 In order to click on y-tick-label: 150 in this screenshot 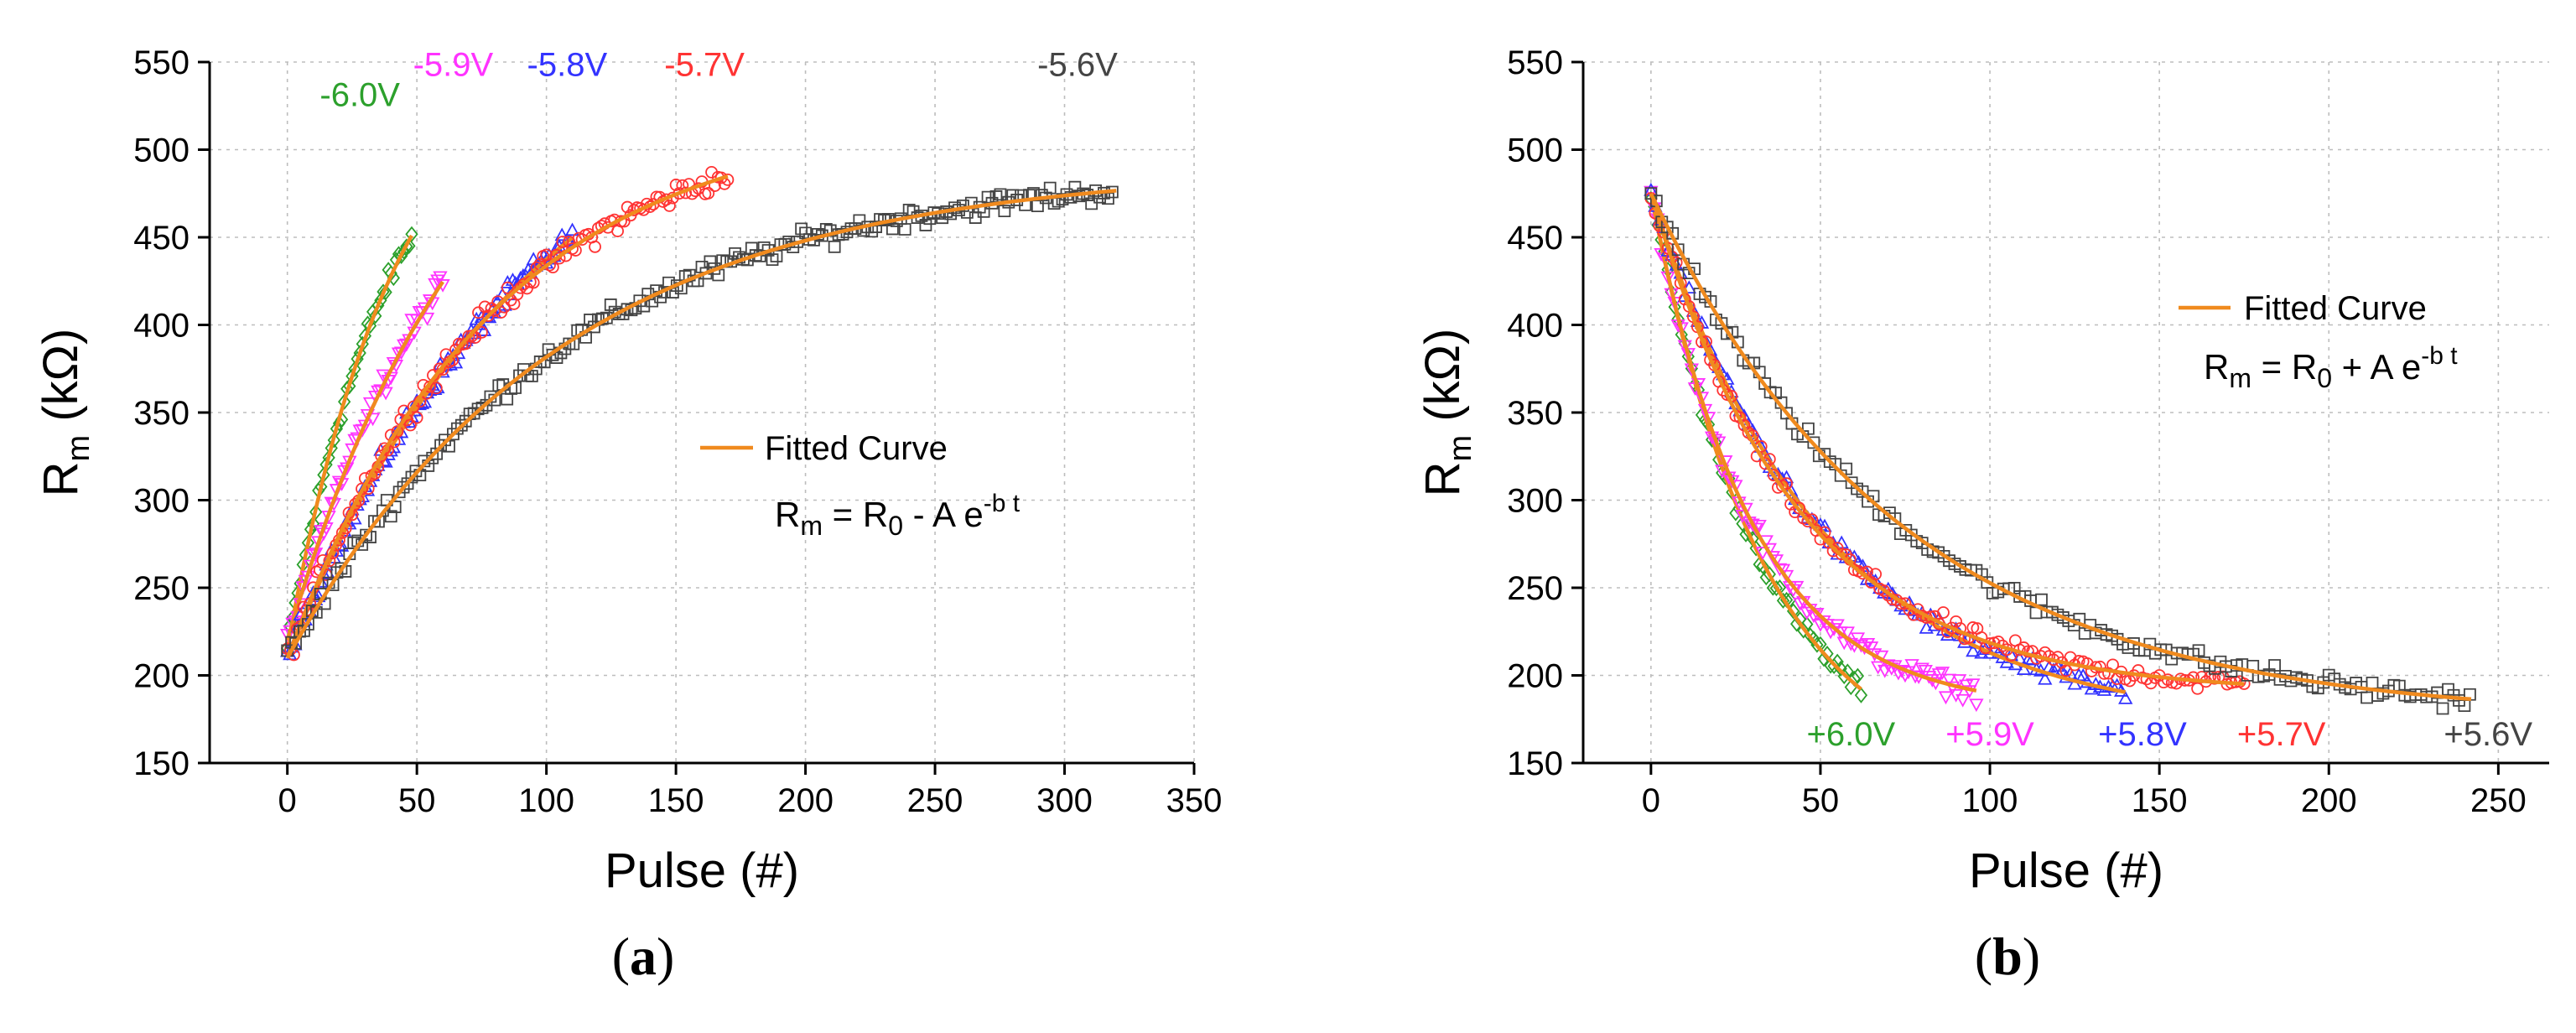, I will do `click(161, 764)`.